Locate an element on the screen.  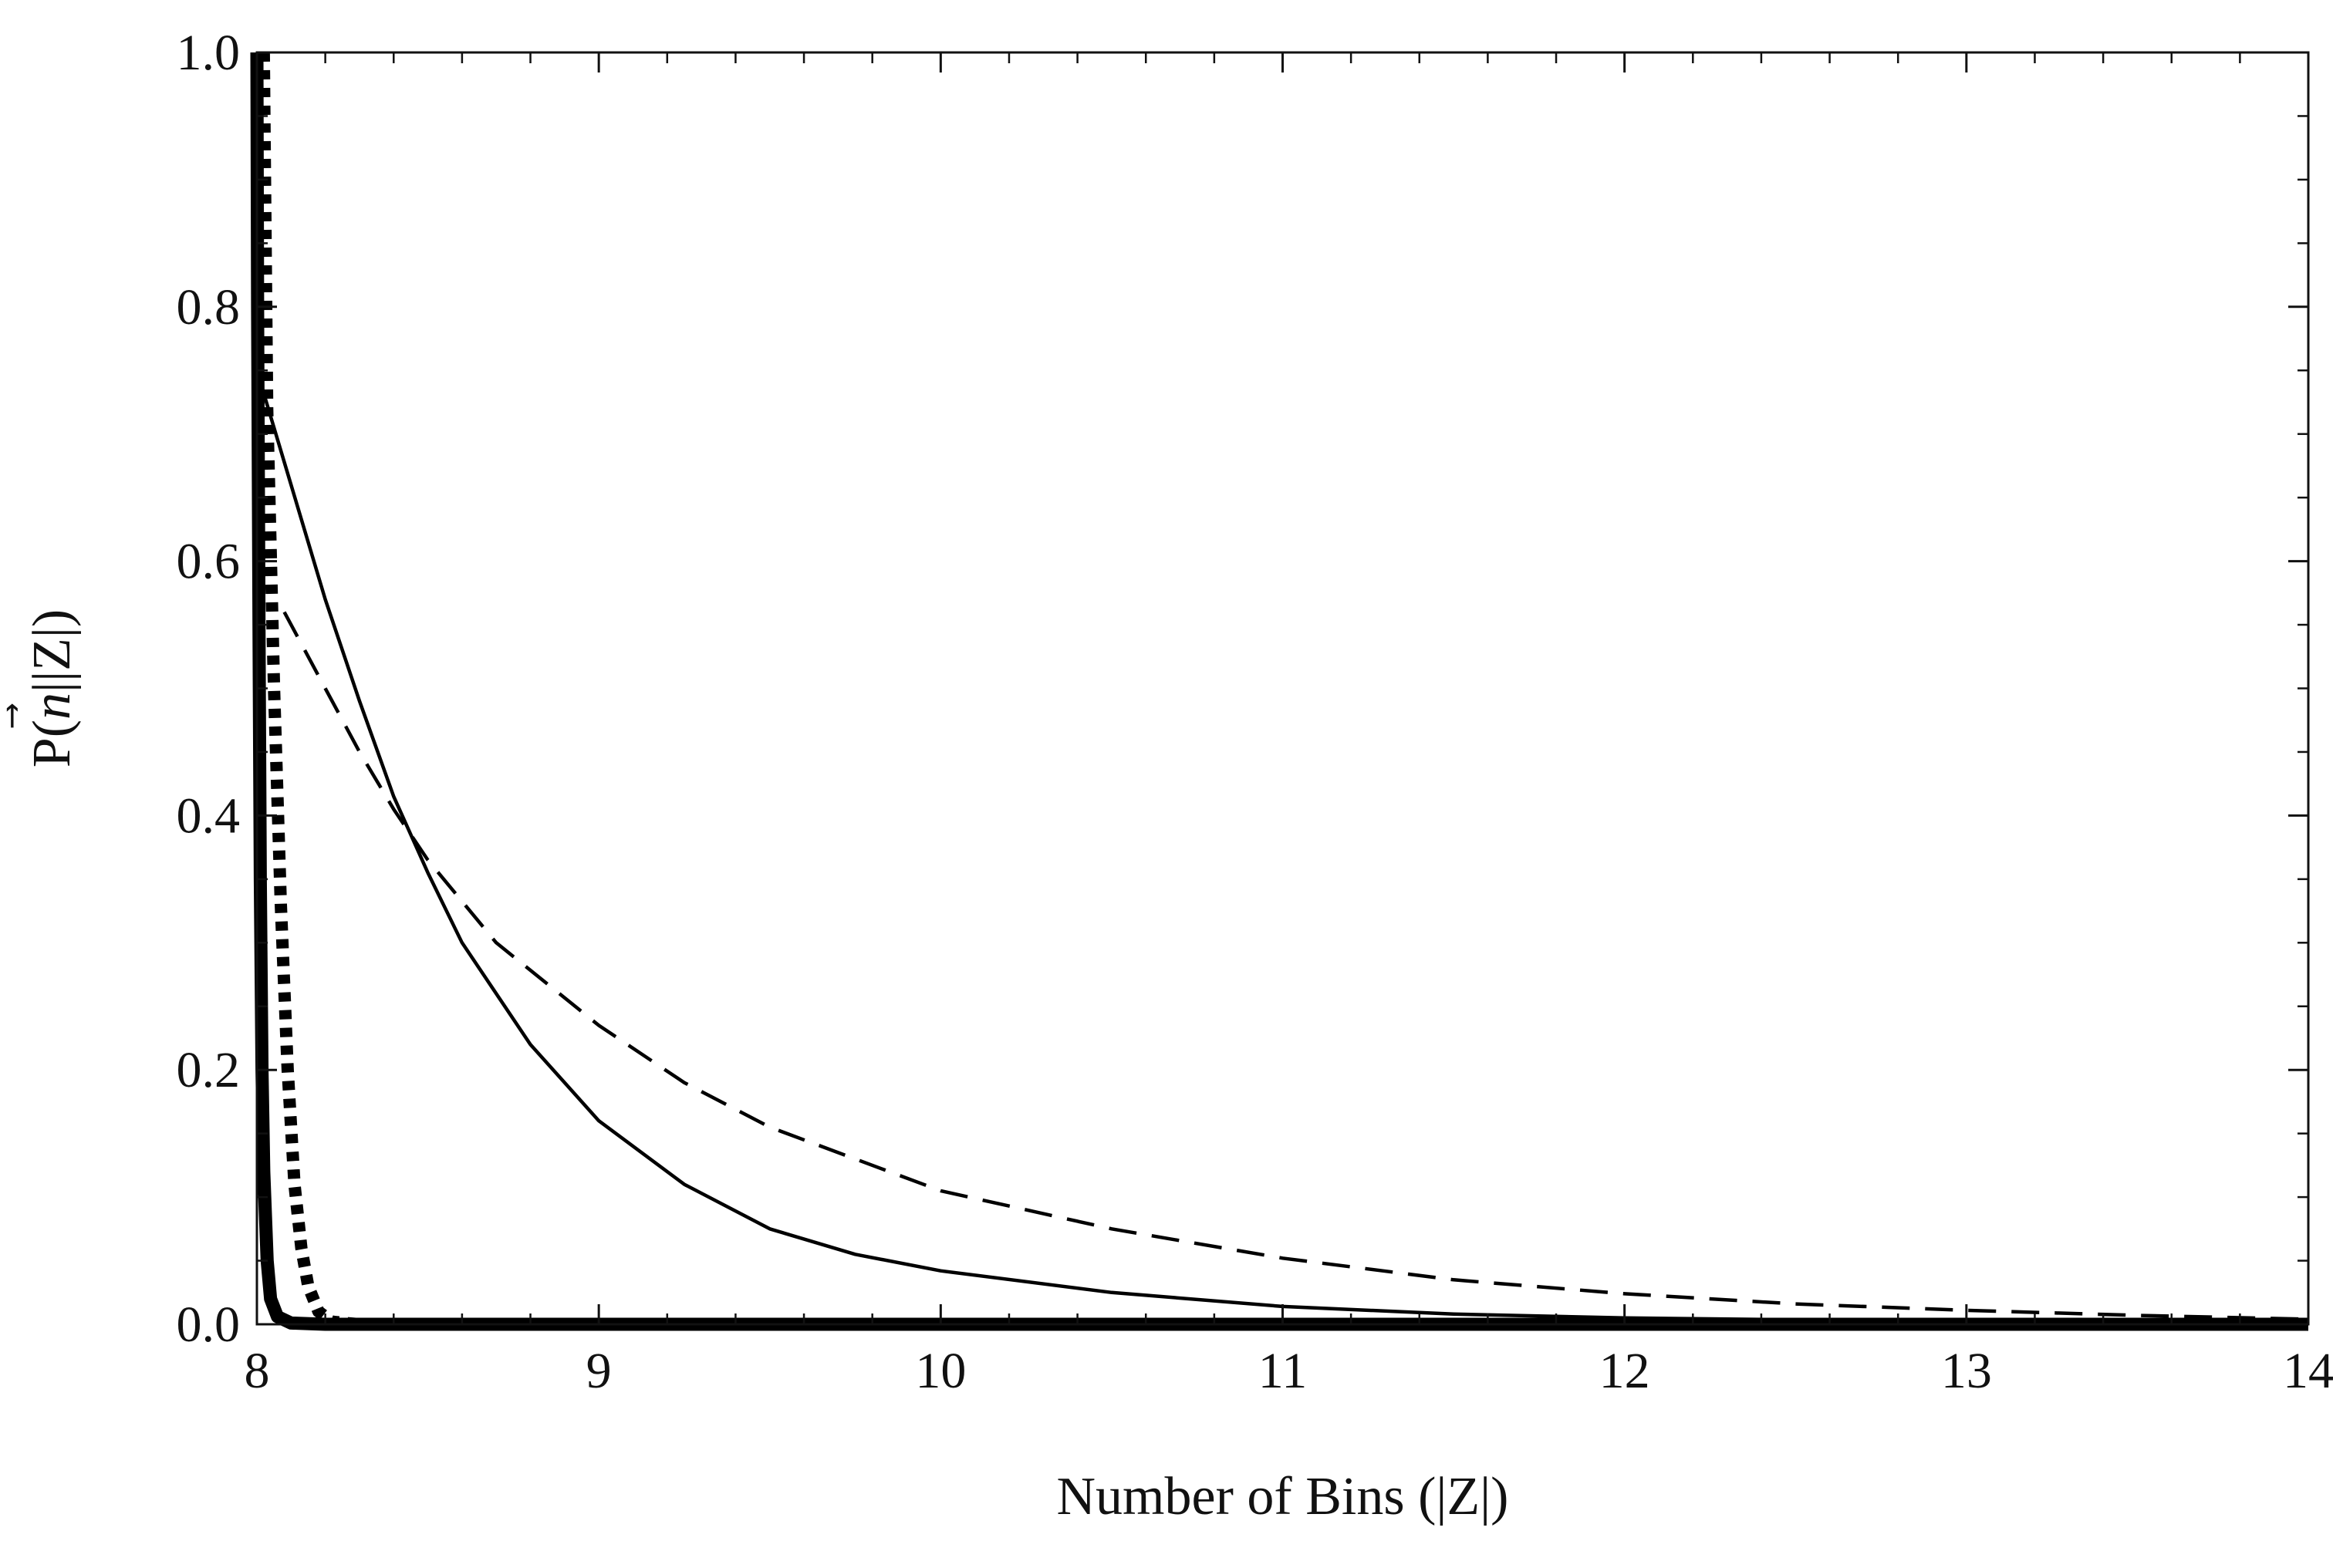
y-tick-label: 0.4 is located at coordinates (209, 816).